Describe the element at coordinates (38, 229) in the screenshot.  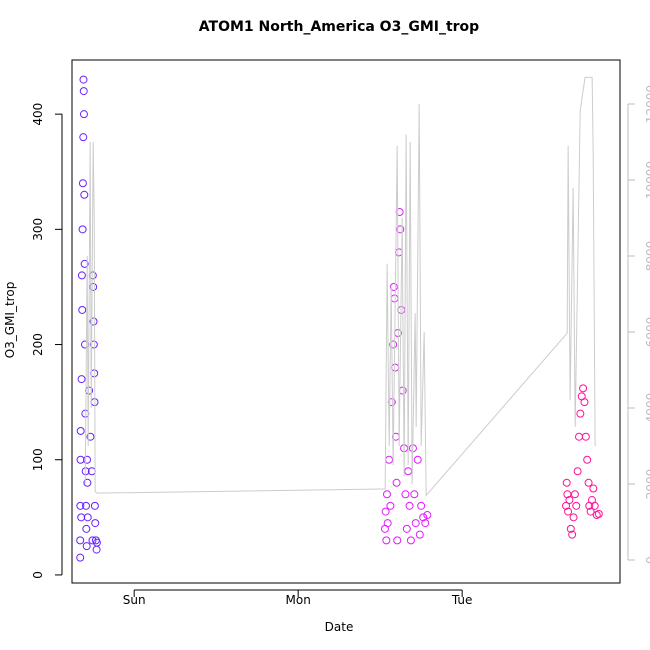
I see `y-tick-label: 300` at that location.